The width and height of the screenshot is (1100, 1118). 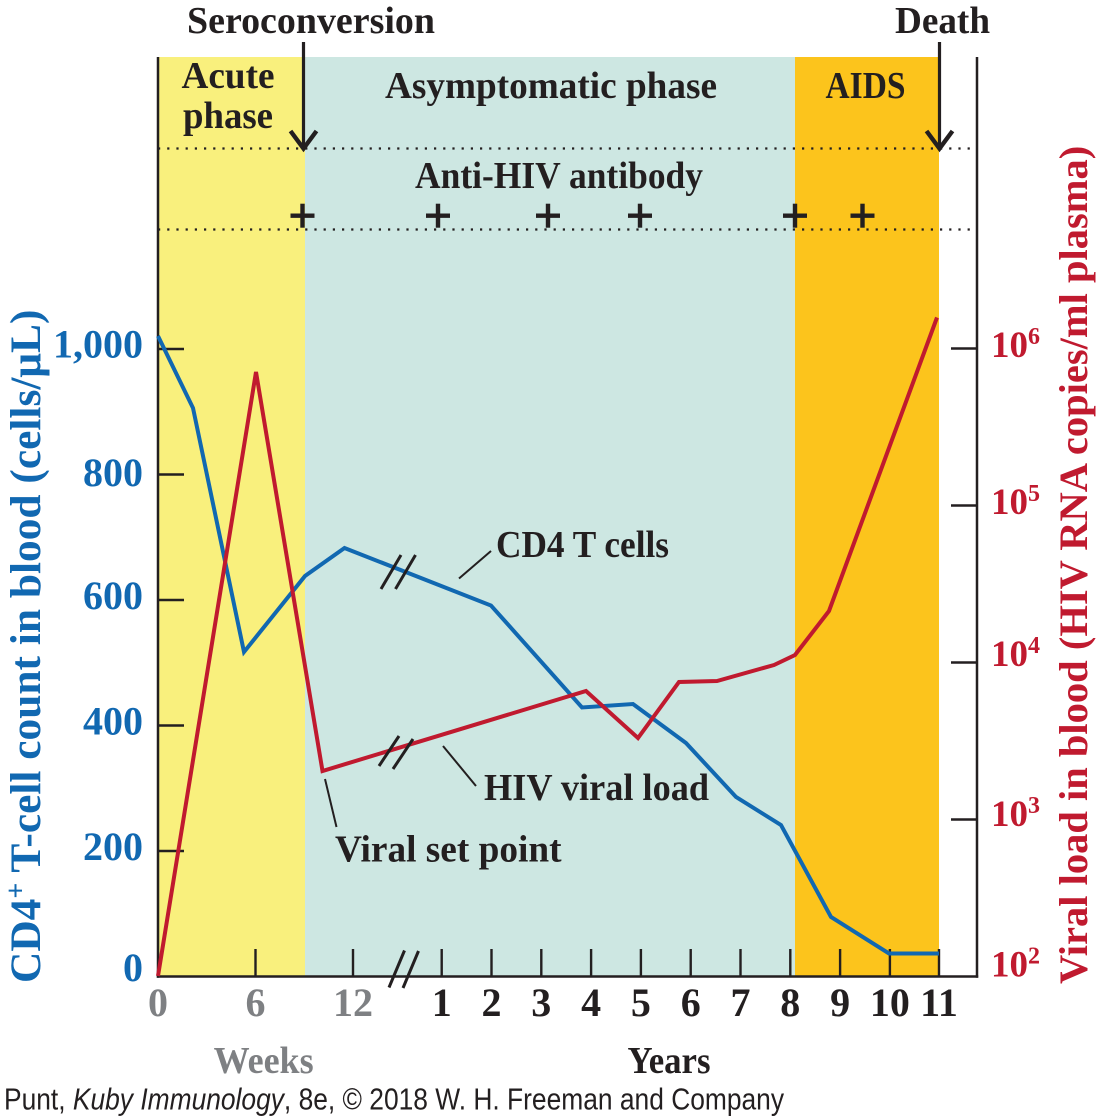 What do you see at coordinates (492, 1002) in the screenshot?
I see `svg-text: 2` at bounding box center [492, 1002].